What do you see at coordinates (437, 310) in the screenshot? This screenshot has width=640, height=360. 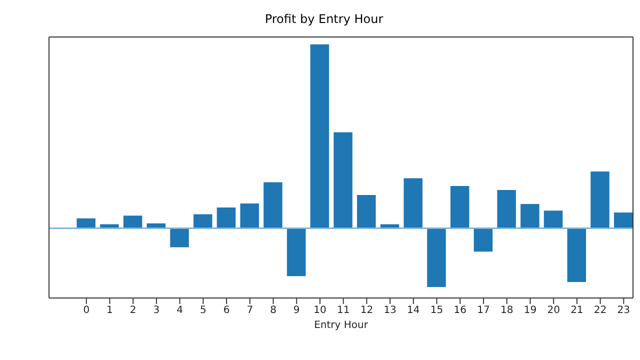 I see `x-tick-label: 15` at bounding box center [437, 310].